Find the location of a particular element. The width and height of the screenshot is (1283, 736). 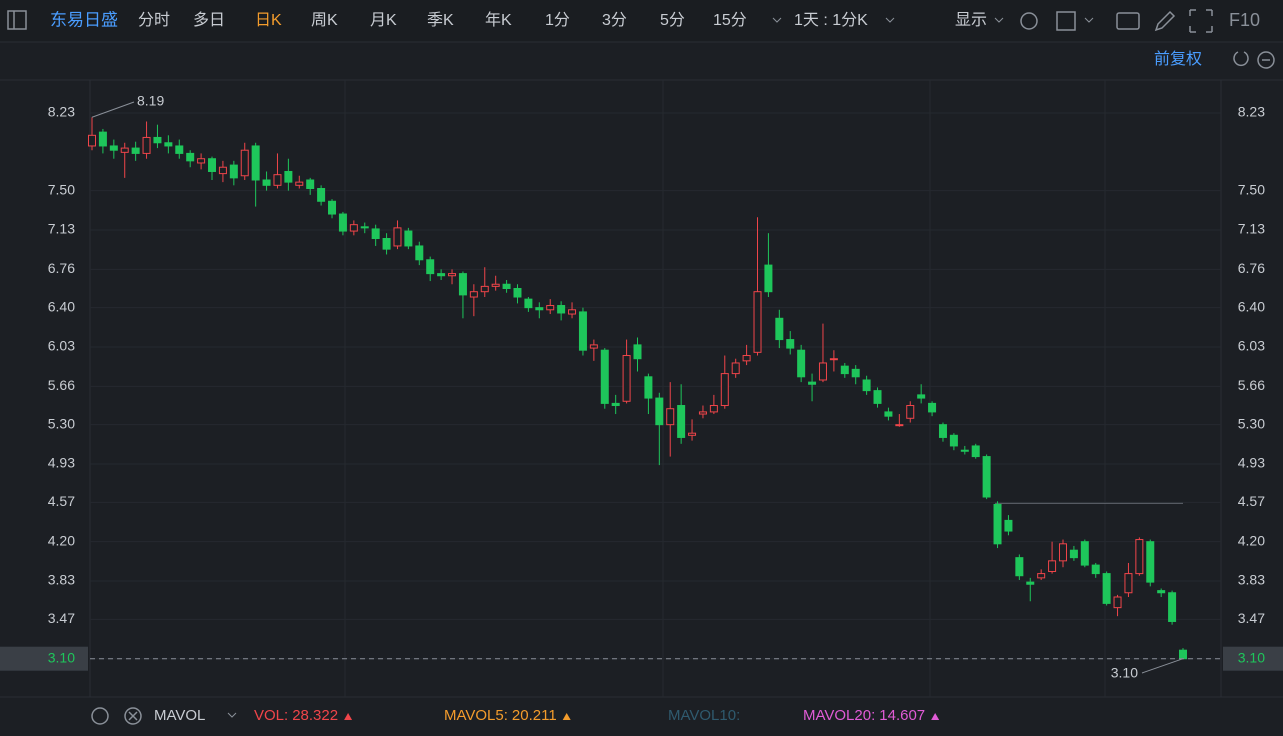

draw-icon is located at coordinates (1165, 21).